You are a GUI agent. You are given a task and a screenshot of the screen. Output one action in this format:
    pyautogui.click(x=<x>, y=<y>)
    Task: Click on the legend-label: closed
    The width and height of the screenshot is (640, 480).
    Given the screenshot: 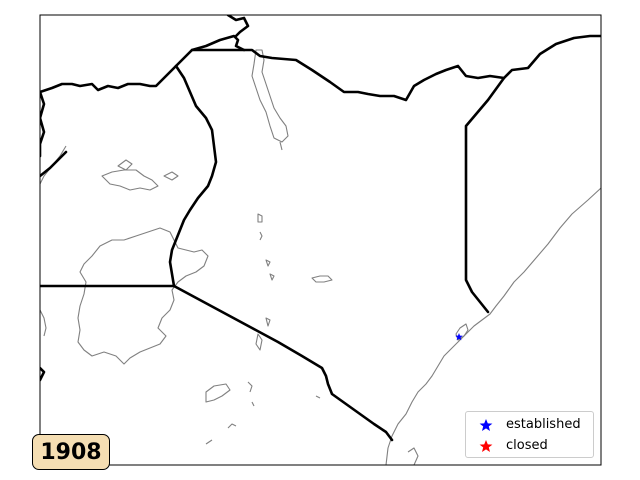 What is the action you would take?
    pyautogui.click(x=527, y=445)
    